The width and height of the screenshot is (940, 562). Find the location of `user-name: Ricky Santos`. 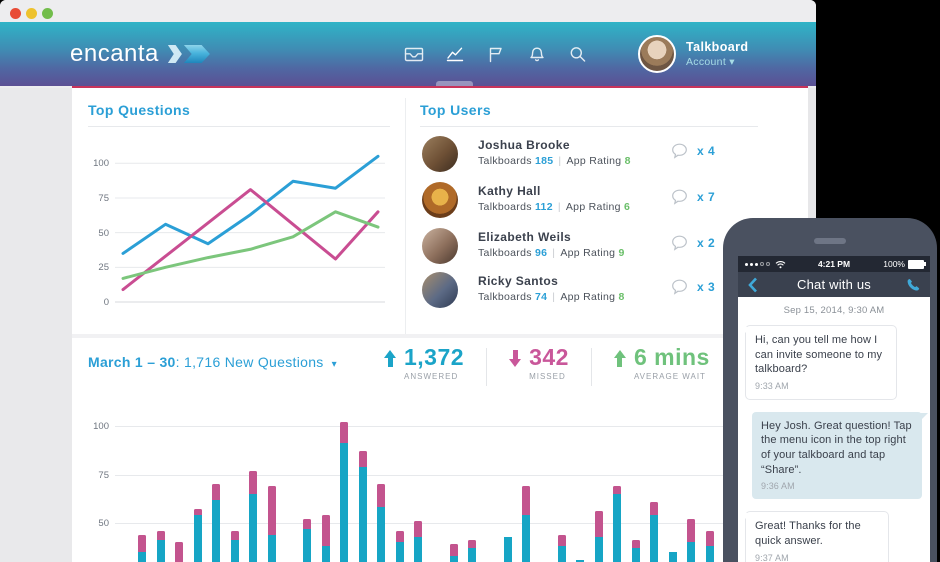

user-name: Ricky Santos is located at coordinates (518, 281).